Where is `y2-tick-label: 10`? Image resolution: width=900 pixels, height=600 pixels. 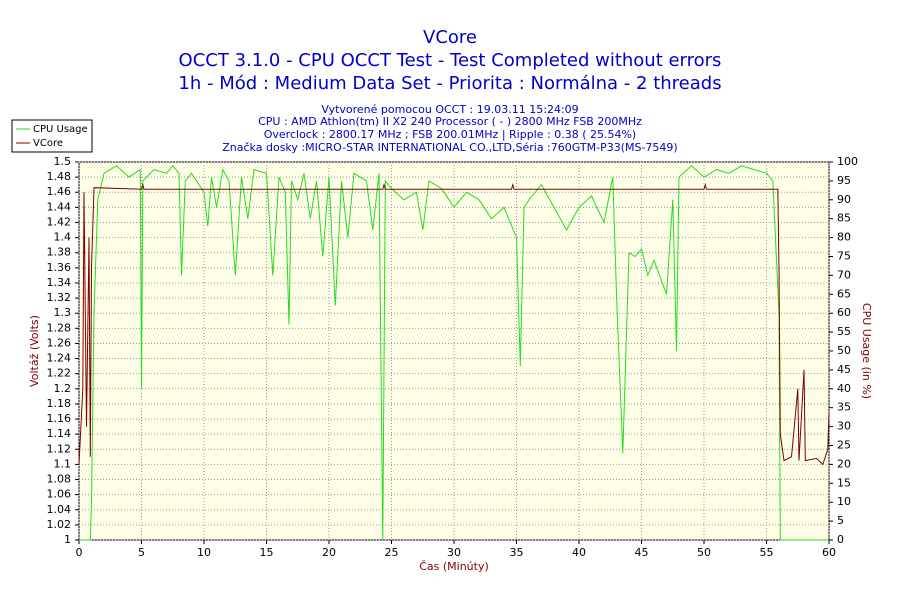 y2-tick-label: 10 is located at coordinates (844, 501).